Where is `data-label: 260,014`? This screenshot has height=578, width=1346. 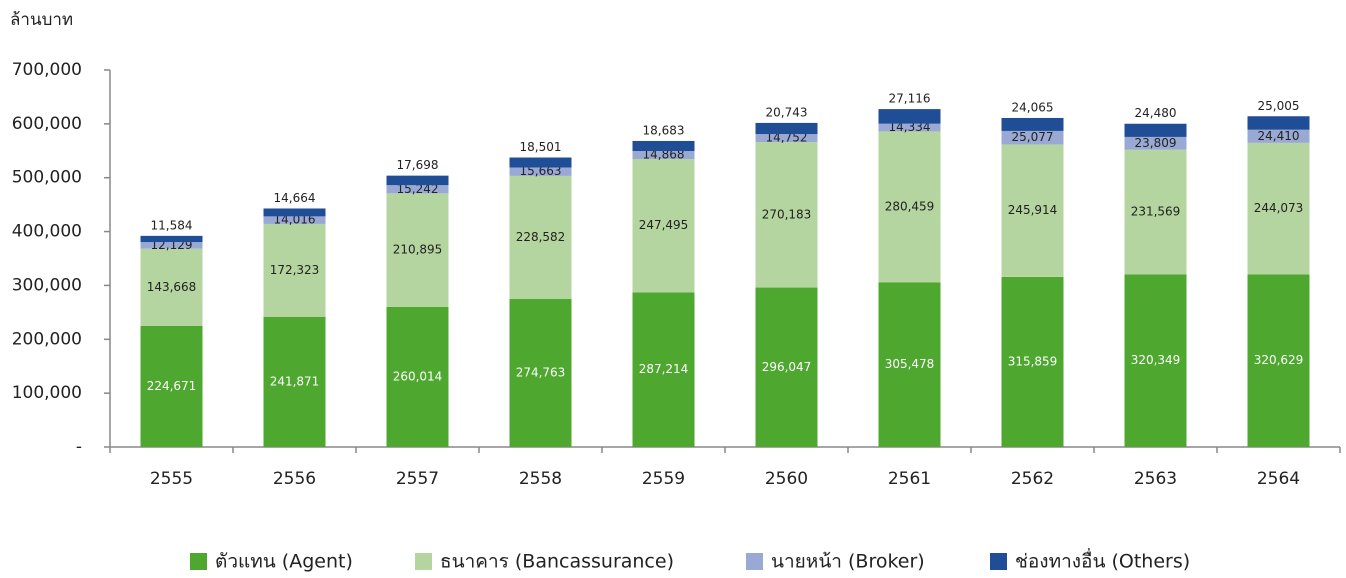 data-label: 260,014 is located at coordinates (418, 376).